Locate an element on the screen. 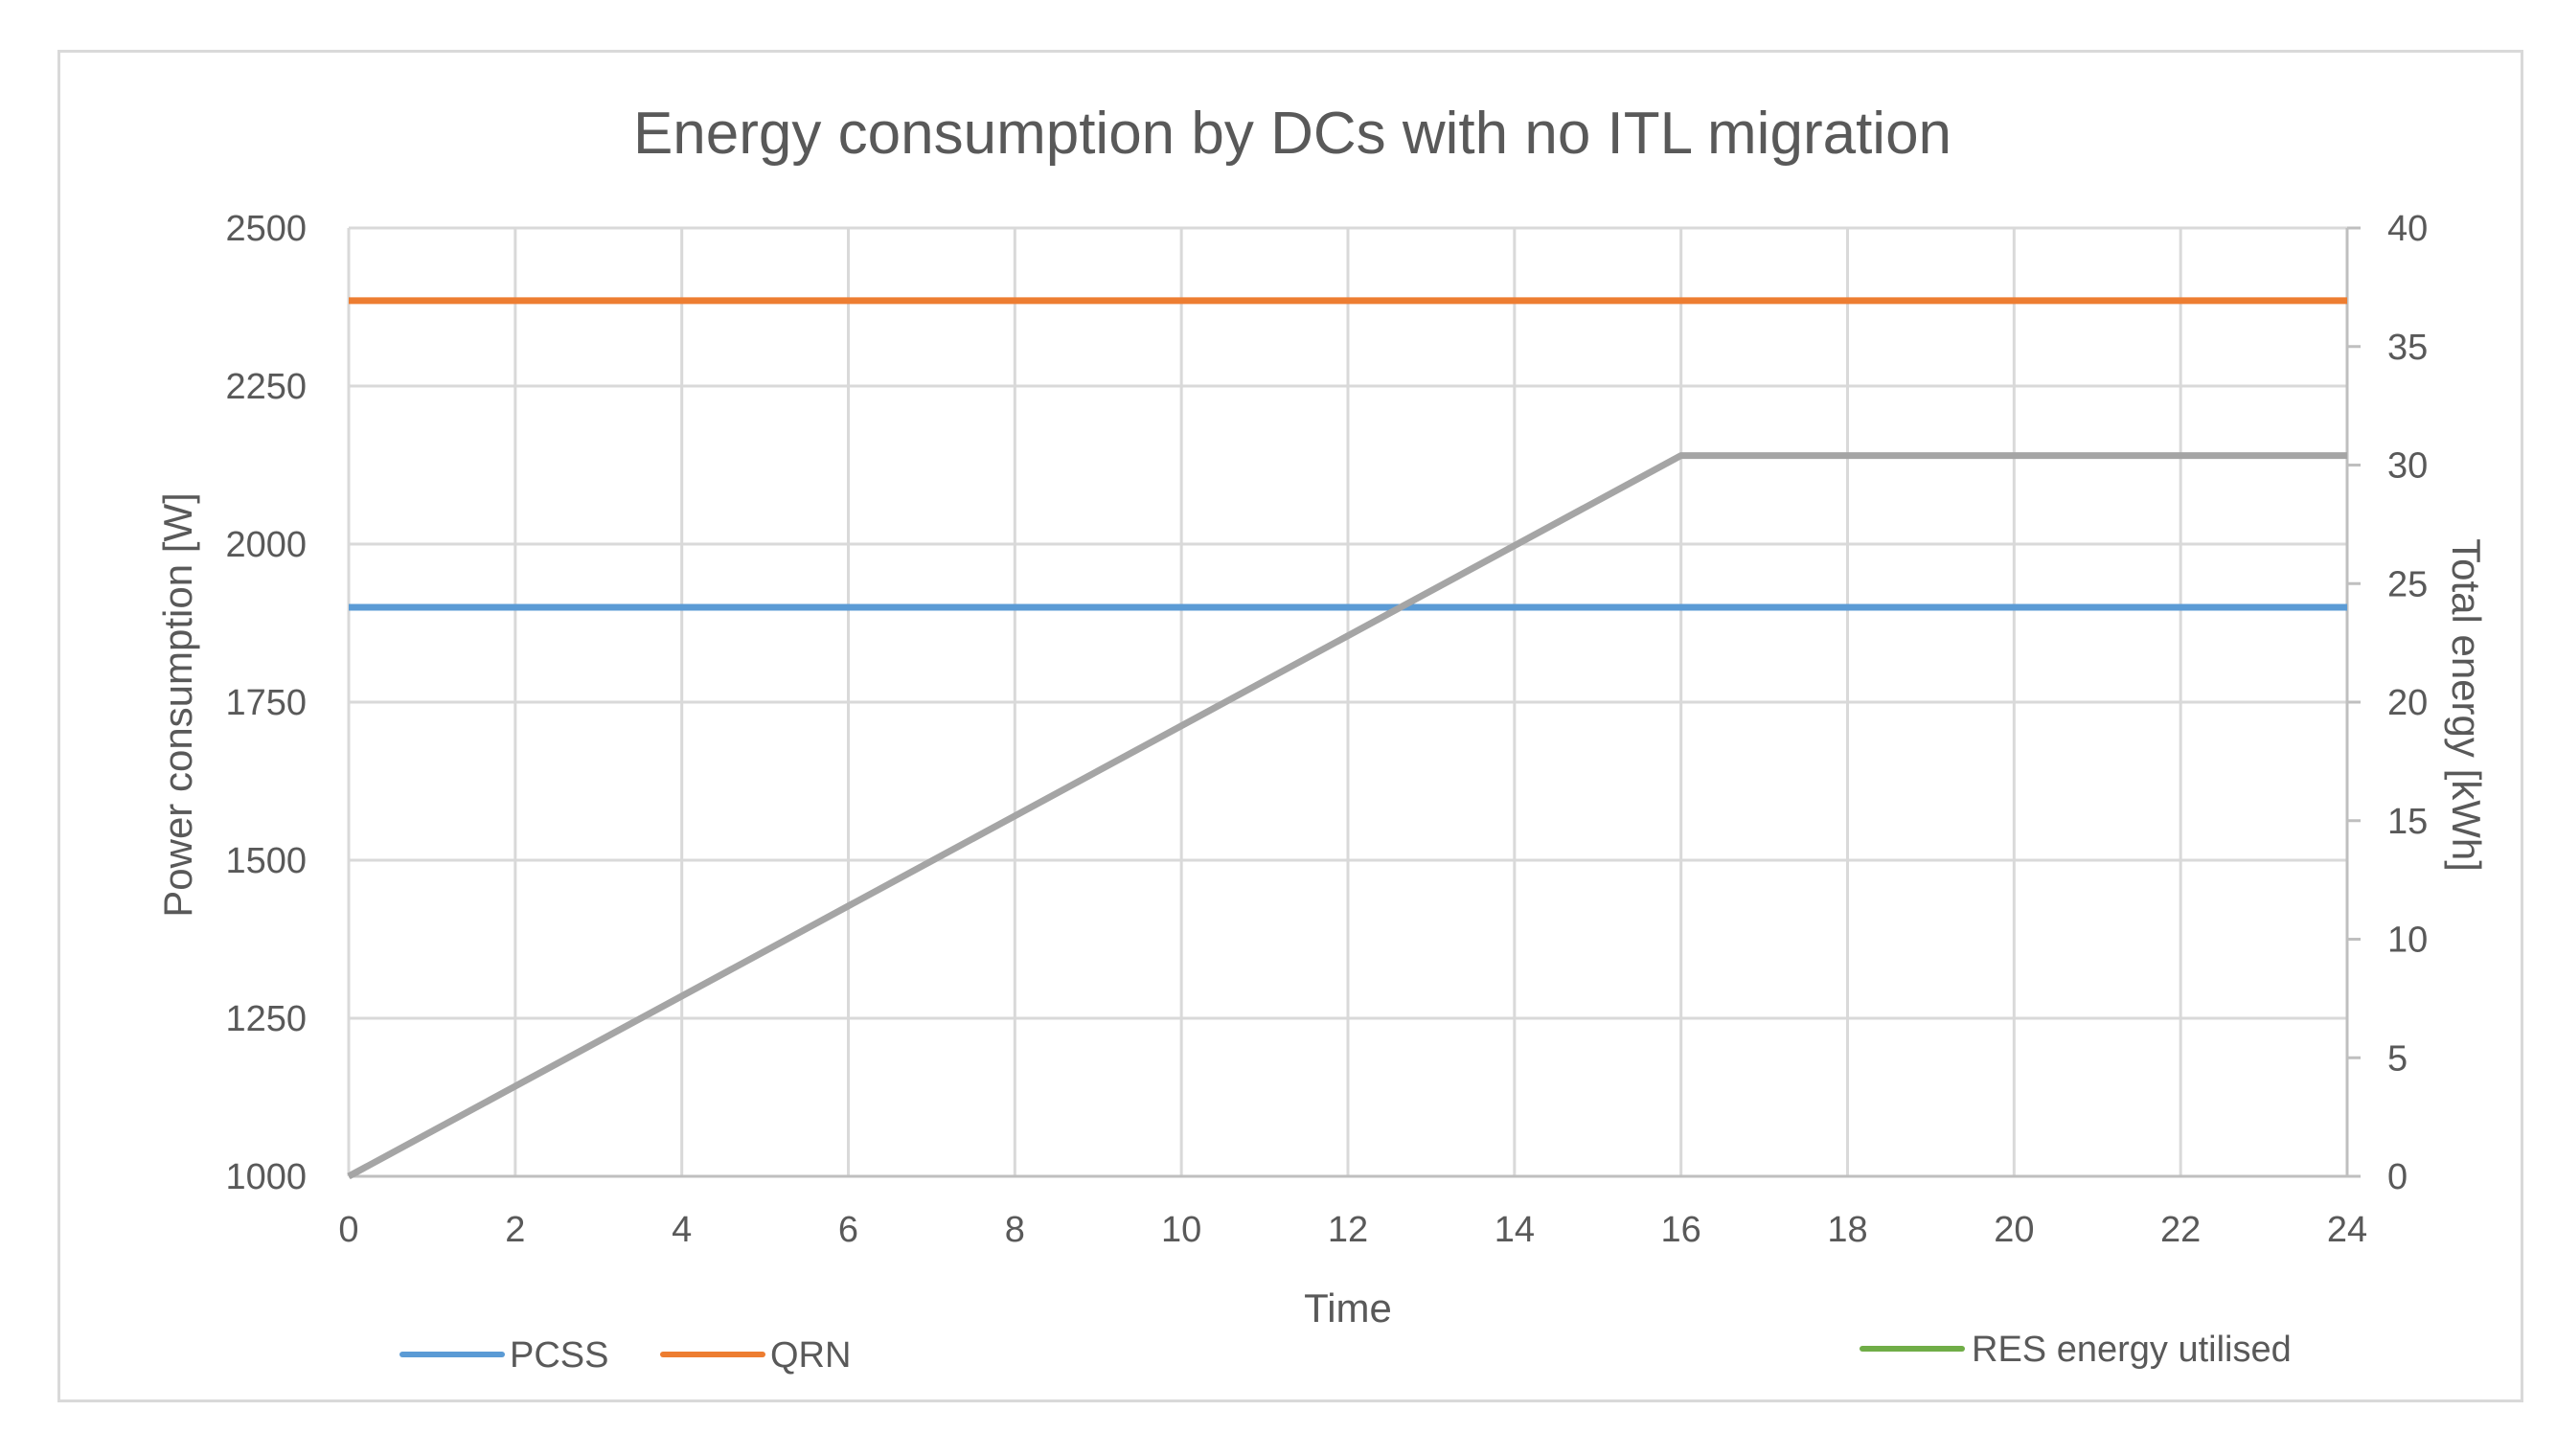  x-axis-label: Time is located at coordinates (1348, 1308).